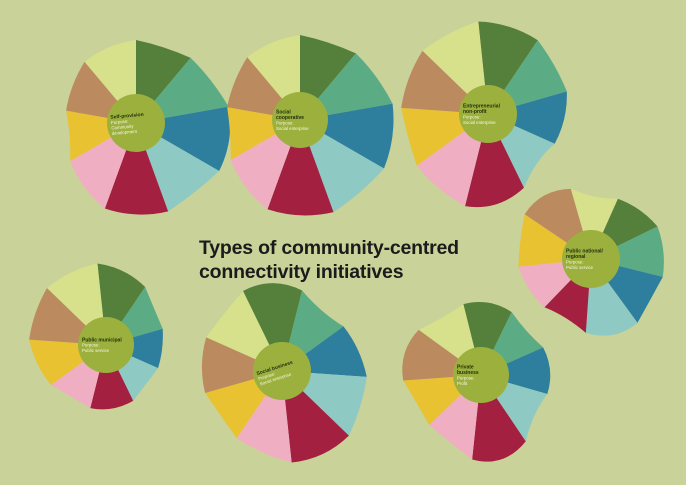  I want to click on hub-name-line: regional, so click(576, 257).